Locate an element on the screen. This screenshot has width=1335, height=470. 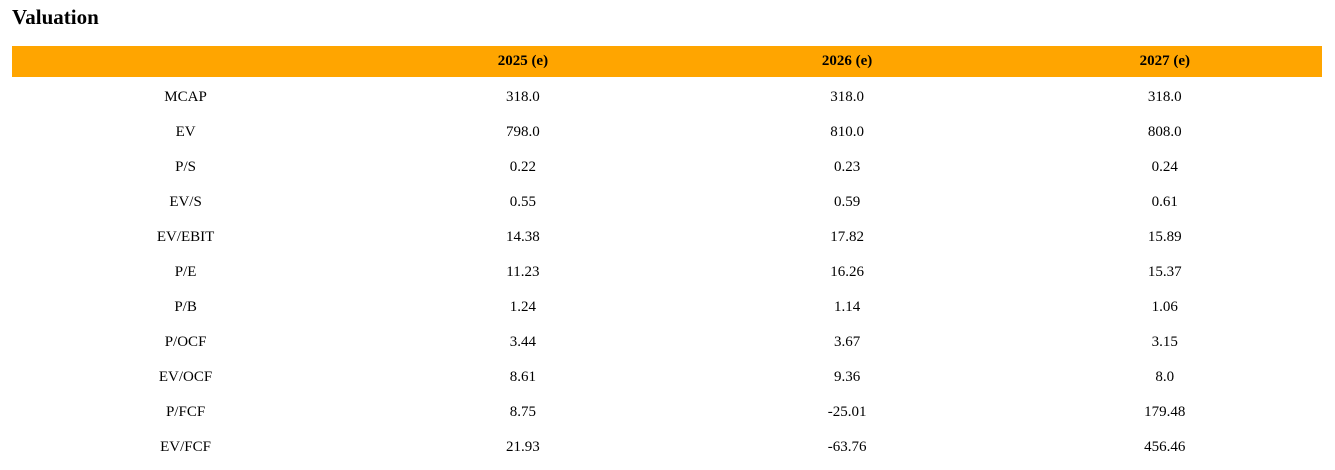
metric-label: P/S is located at coordinates (186, 167).